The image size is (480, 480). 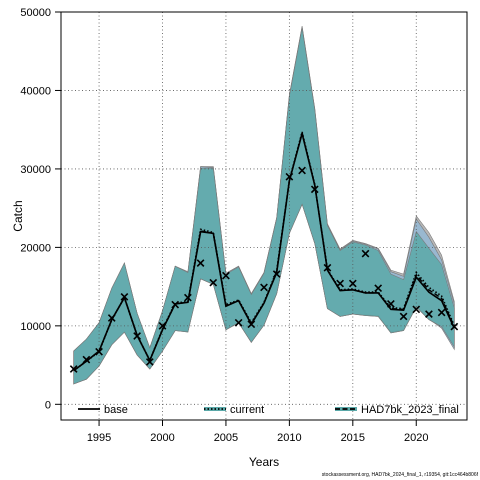 I want to click on x-tick-label: 2010, so click(x=289, y=438).